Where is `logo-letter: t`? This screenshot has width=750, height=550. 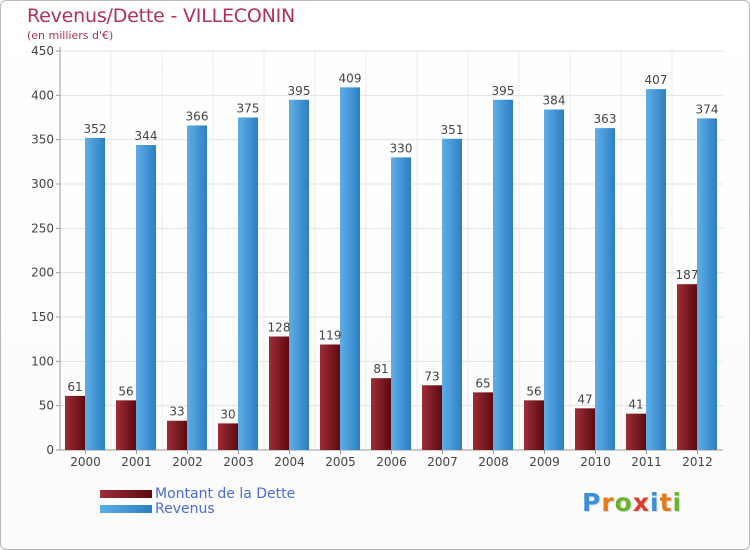 logo-letter: t is located at coordinates (666, 502).